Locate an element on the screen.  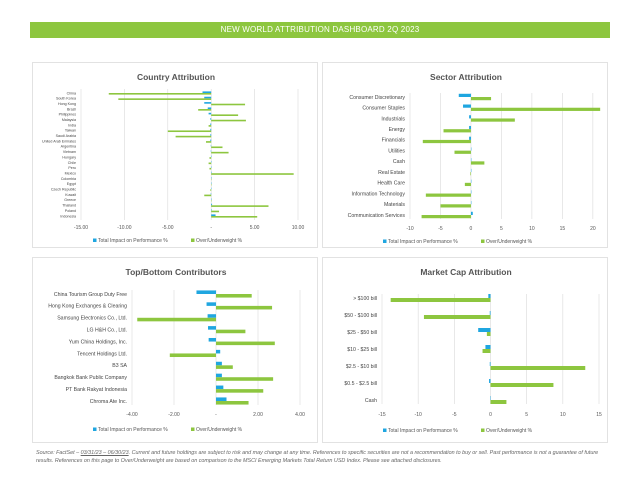
x-tick-label: -10.00 is located at coordinates (124, 228).